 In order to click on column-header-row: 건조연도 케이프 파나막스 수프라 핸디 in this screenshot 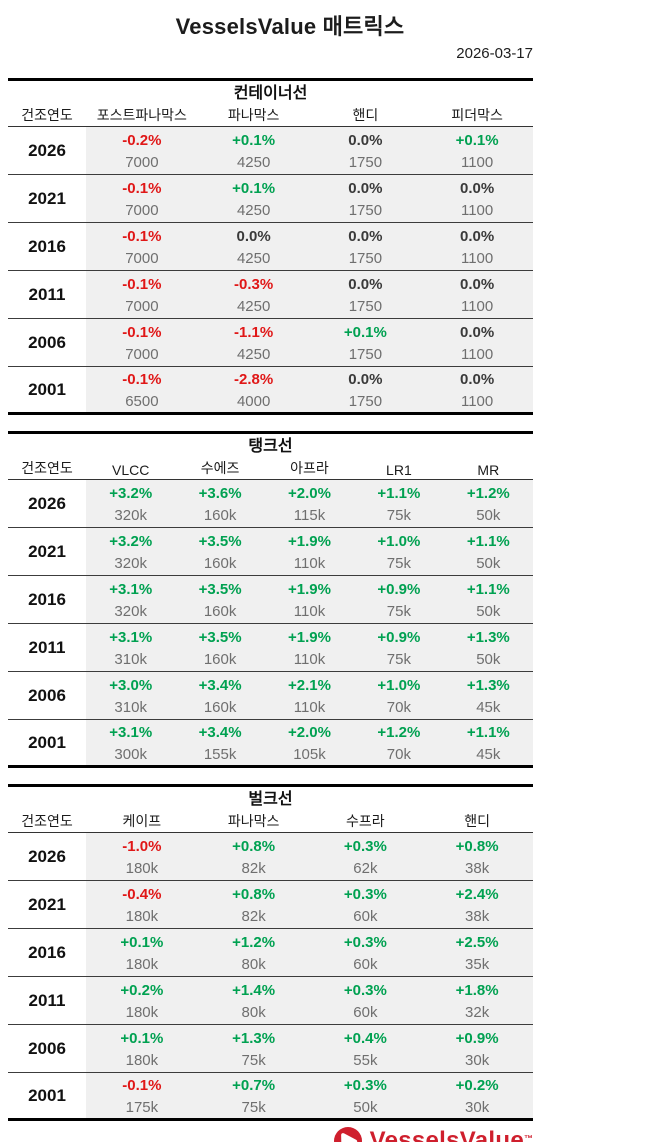, I will do `click(270, 822)`.